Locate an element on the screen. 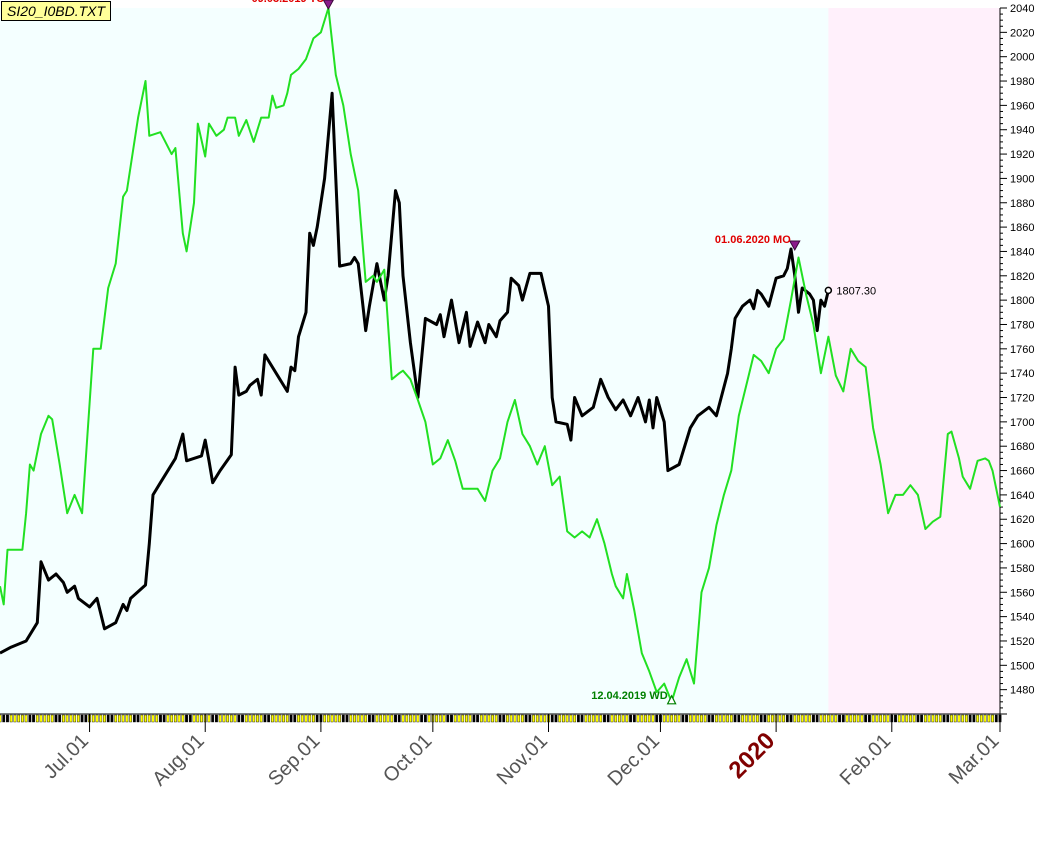 The image size is (1063, 849). y-tick-label: 1740 is located at coordinates (1022, 374).